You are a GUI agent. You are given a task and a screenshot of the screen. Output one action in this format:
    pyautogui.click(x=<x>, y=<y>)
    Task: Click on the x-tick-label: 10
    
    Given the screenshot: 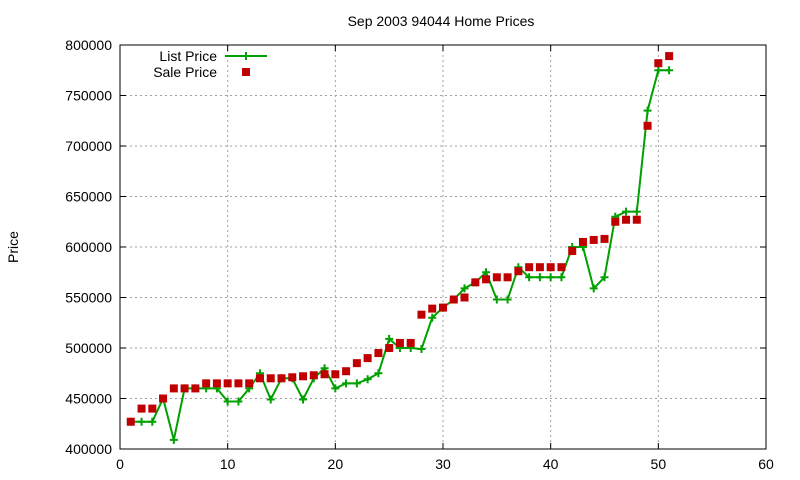 What is the action you would take?
    pyautogui.click(x=228, y=464)
    